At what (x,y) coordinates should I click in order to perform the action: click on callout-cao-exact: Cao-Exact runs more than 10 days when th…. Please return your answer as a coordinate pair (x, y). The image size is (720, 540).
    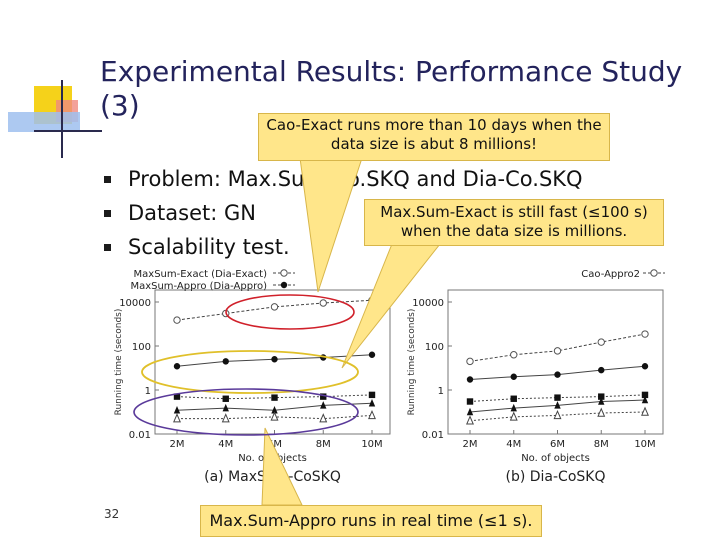
    Looking at the image, I should click on (434, 137).